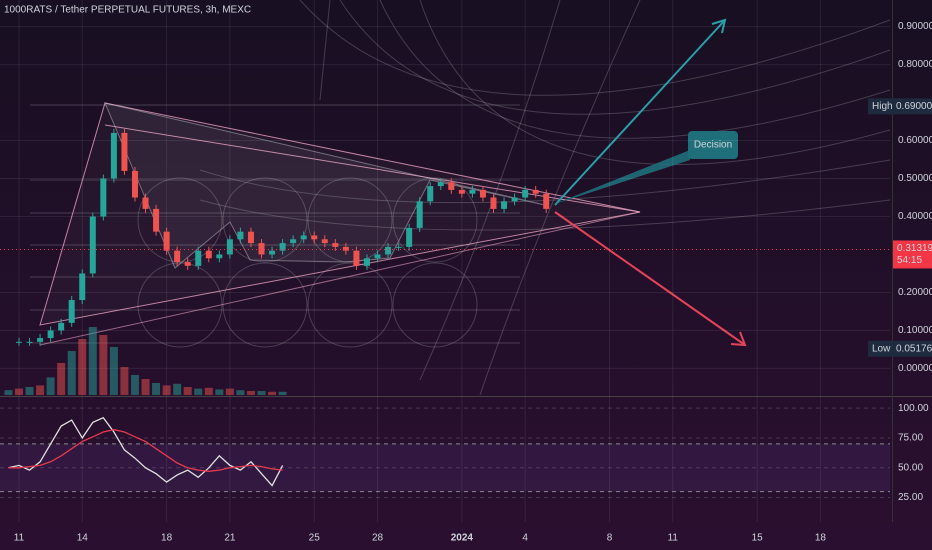 This screenshot has height=550, width=932. I want to click on badge-name: Low, so click(881, 348).